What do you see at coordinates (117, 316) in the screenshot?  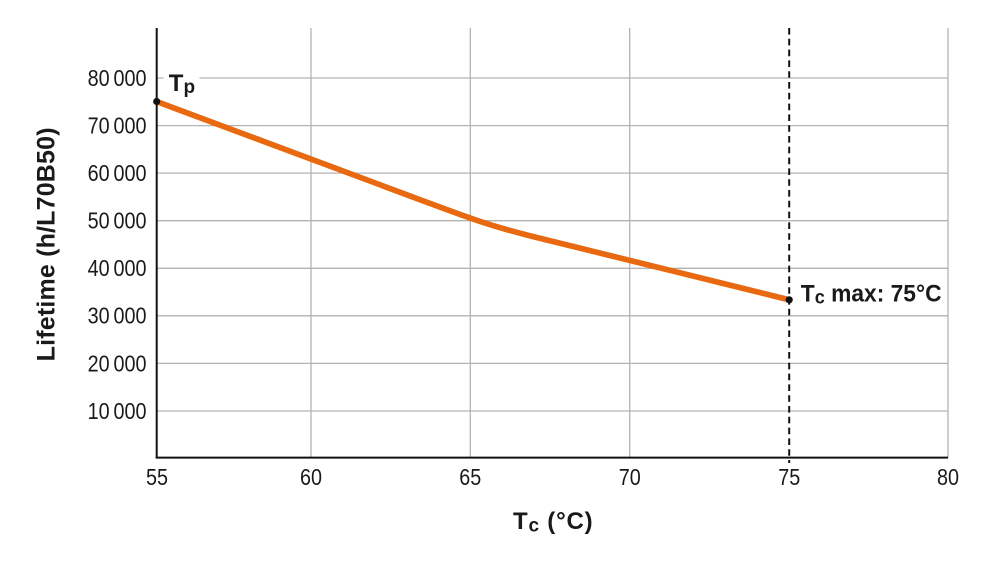 I see `svg-text: 30 000` at bounding box center [117, 316].